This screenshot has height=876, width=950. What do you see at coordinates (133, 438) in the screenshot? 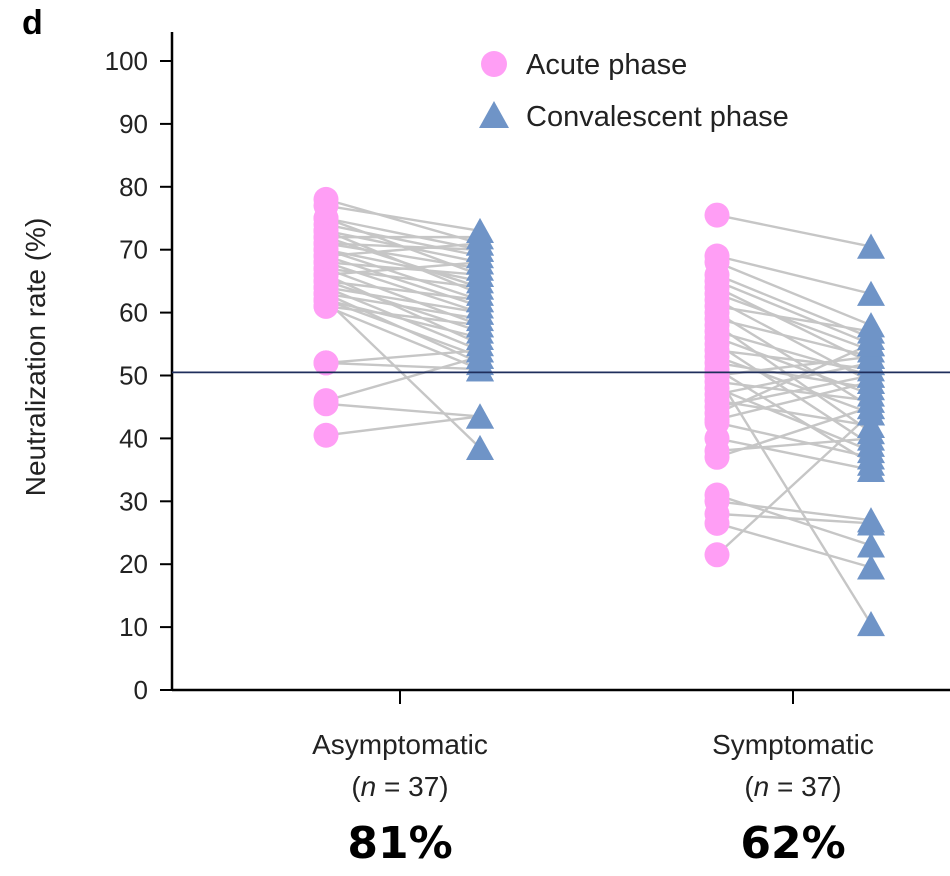
I see `y-tick-label: 40` at bounding box center [133, 438].